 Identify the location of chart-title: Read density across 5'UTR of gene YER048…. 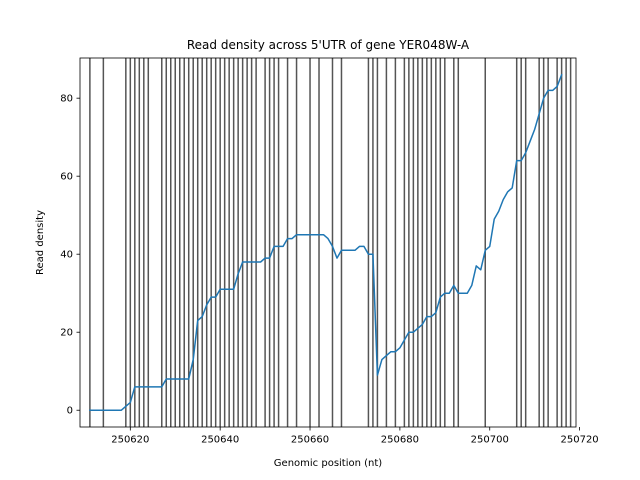
(328, 45).